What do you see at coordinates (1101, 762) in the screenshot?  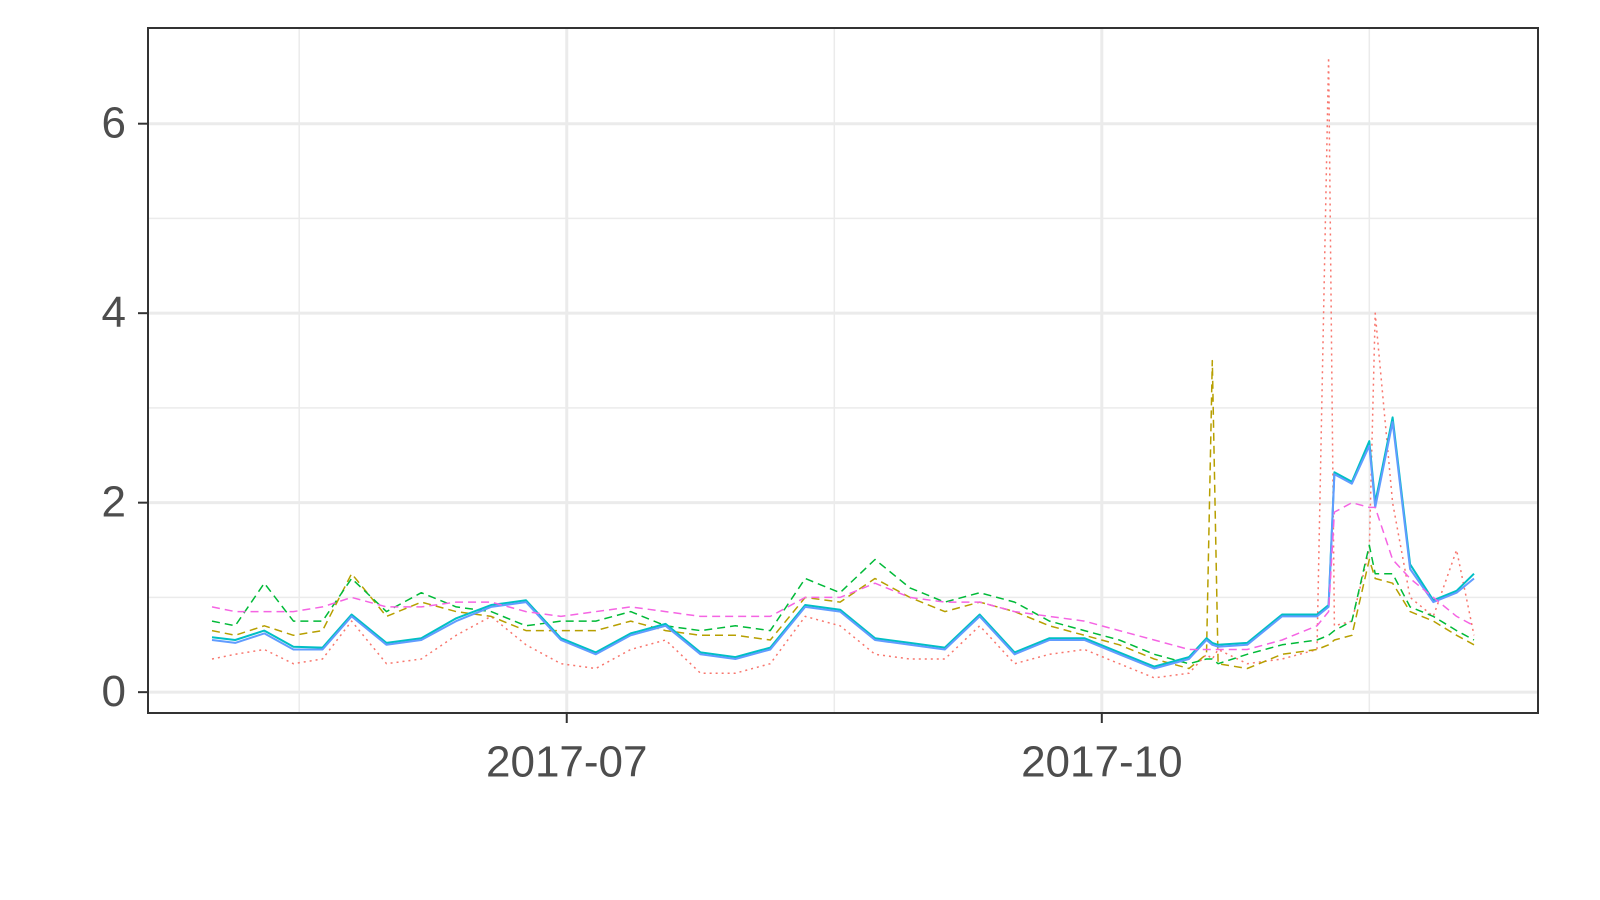 I see `x-tick-label: 2017-10` at bounding box center [1101, 762].